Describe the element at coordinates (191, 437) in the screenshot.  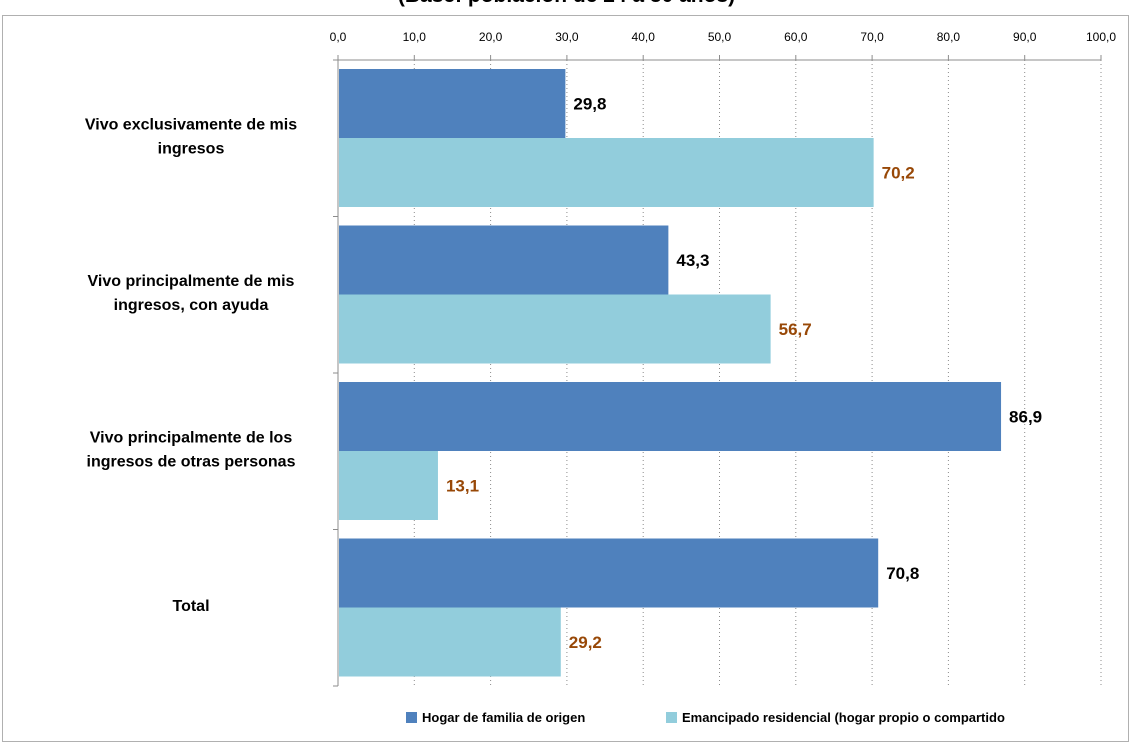
I see `category-label: Vivo principalmente de los` at that location.